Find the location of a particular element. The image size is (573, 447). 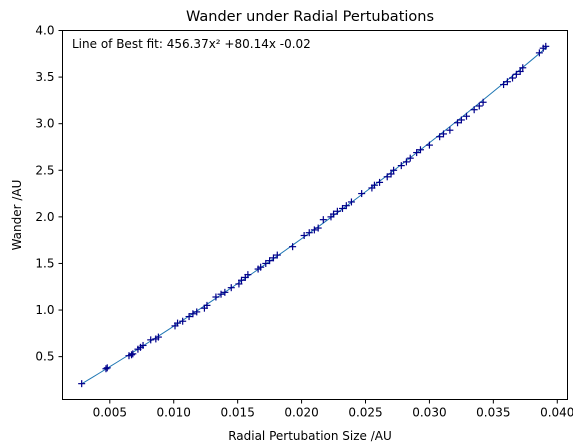

y-tick-label: 2.0 is located at coordinates (44, 217).